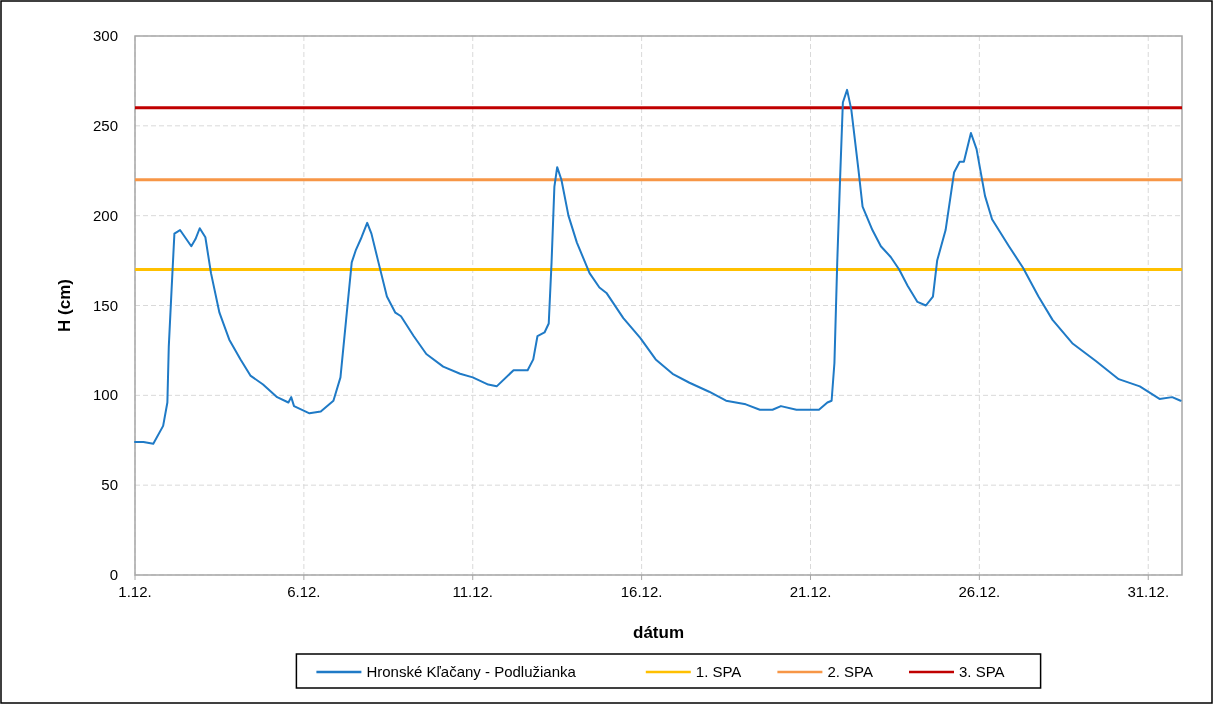 The height and width of the screenshot is (704, 1213). Describe the element at coordinates (105, 35) in the screenshot. I see `y-tick-label: 300` at that location.